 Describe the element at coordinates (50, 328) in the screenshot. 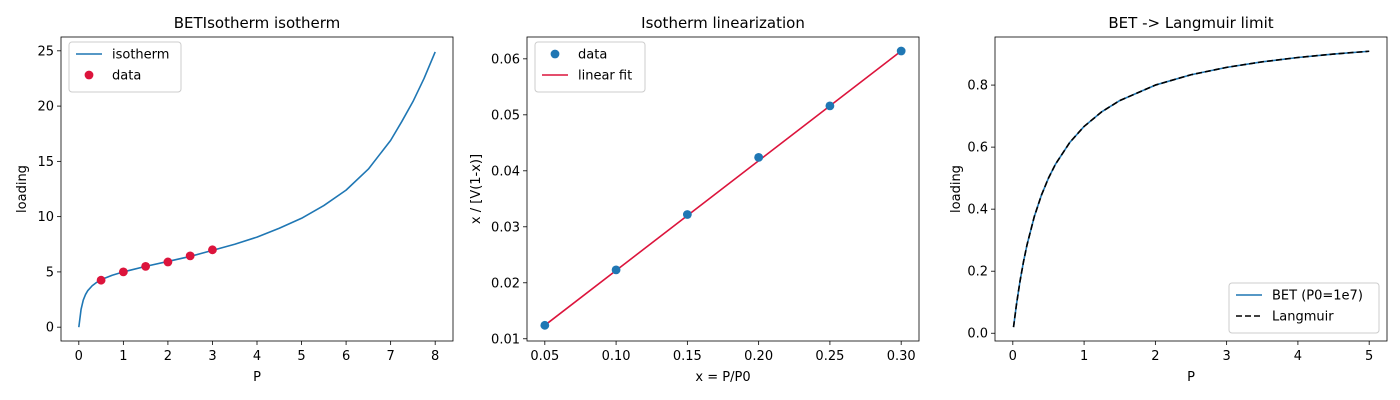

I see `y-tick-label: 0` at that location.